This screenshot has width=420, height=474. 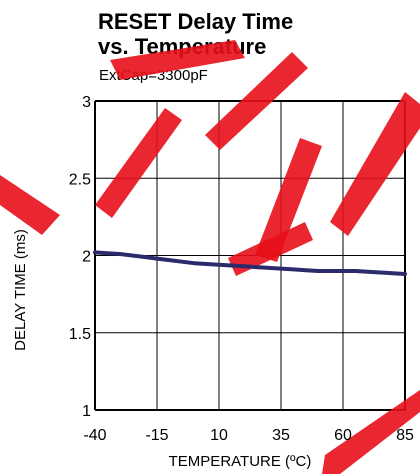 I want to click on data-series, so click(x=250, y=263).